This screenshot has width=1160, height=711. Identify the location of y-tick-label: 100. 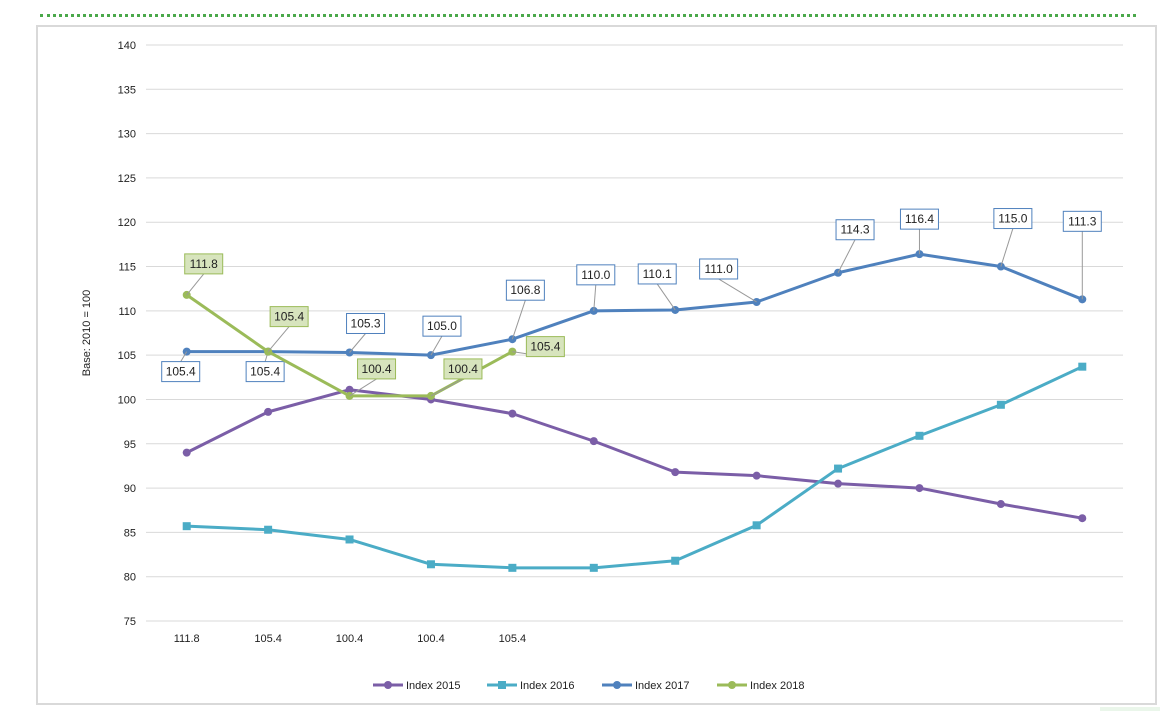
(127, 400).